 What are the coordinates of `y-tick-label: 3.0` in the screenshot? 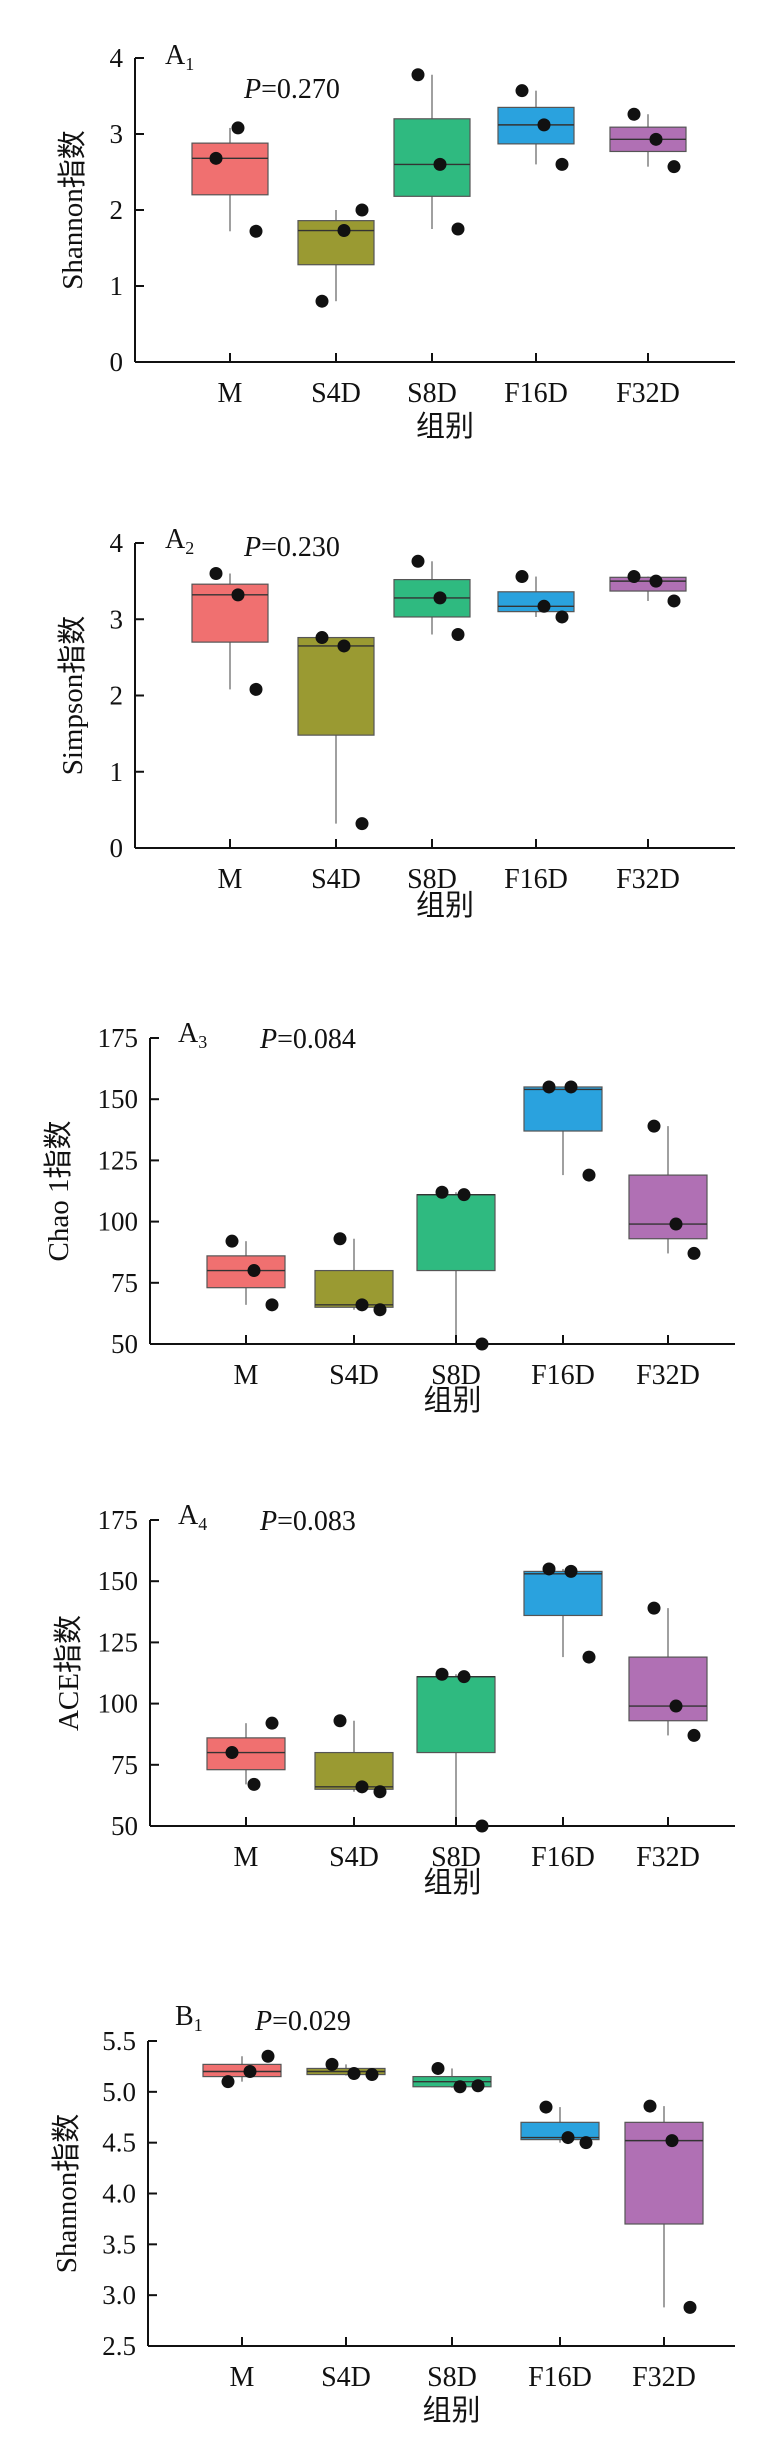 It's located at (119, 2295).